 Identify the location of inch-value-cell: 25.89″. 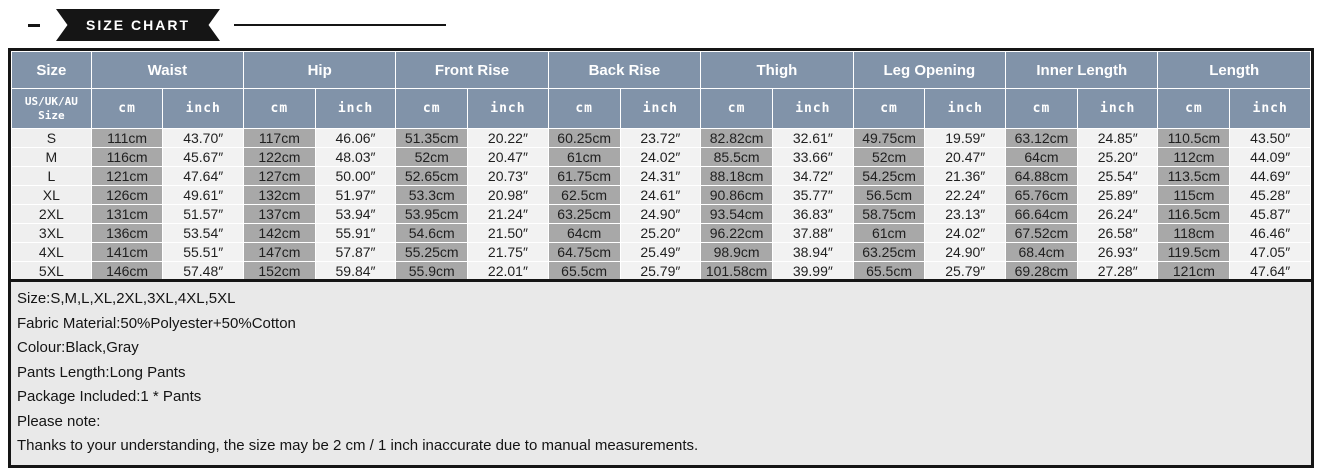
(1117, 195).